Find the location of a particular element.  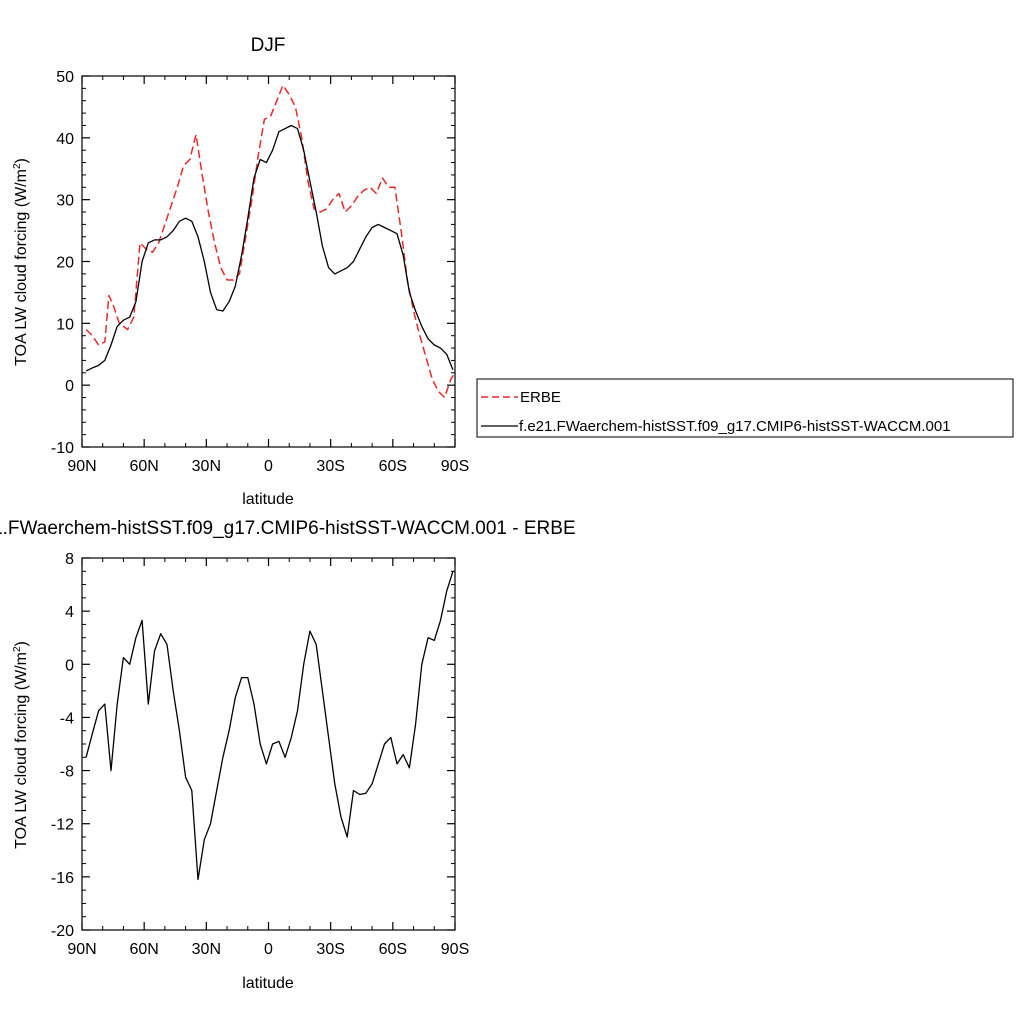

y-tick-label: 10 is located at coordinates (65, 324).